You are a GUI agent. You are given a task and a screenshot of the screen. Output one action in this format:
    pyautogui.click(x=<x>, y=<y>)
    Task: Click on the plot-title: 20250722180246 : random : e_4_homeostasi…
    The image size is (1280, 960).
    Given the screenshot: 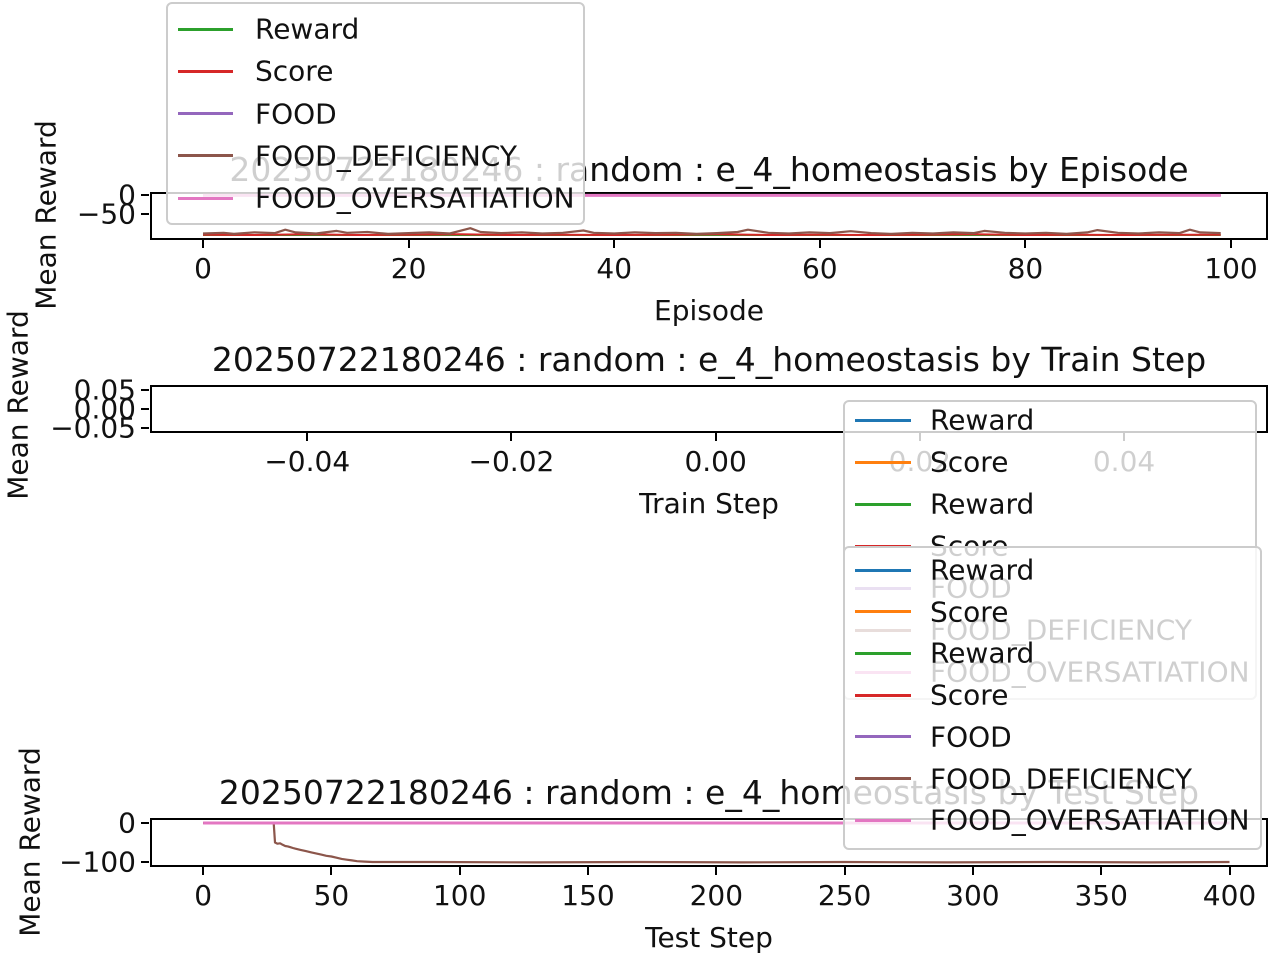 What is the action you would take?
    pyautogui.click(x=709, y=359)
    